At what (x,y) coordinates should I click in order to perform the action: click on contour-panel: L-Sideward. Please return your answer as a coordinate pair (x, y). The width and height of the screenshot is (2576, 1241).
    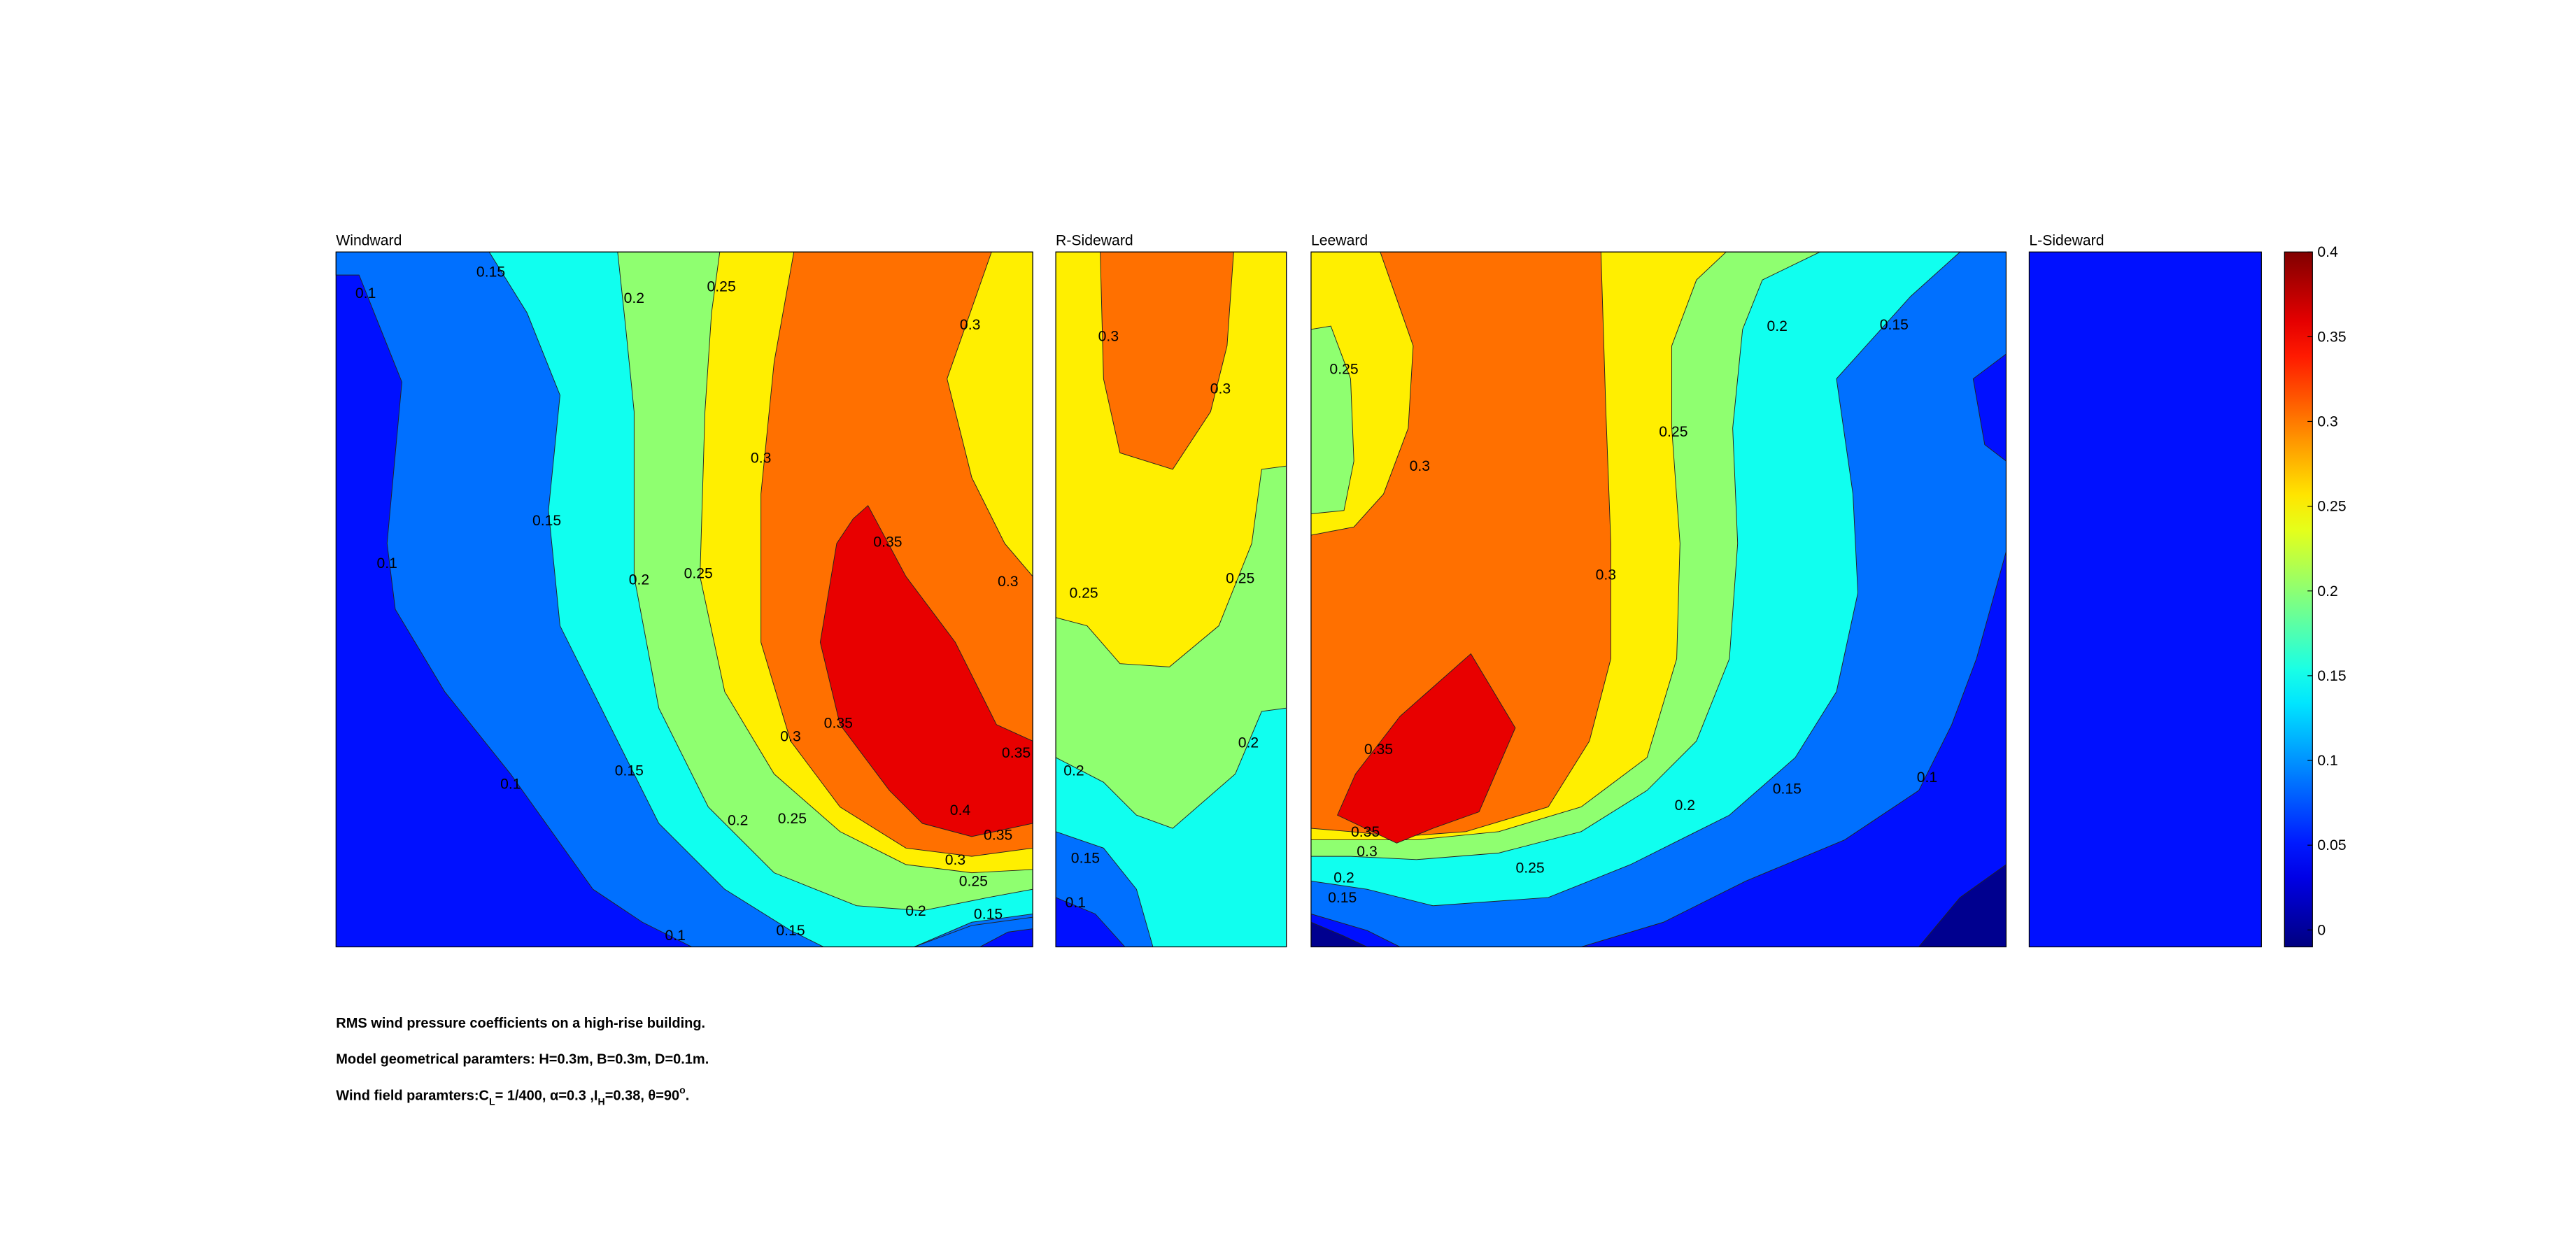
    Looking at the image, I should click on (2145, 590).